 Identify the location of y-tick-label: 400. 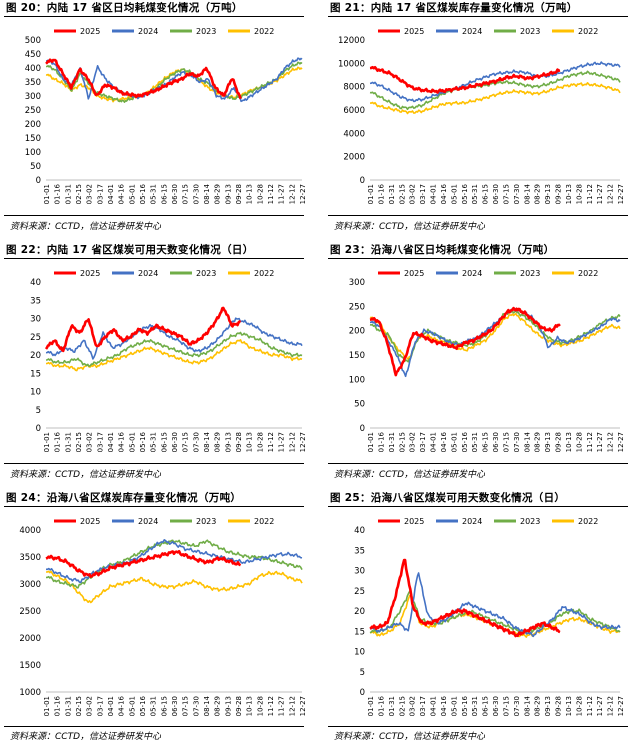
(33, 69).